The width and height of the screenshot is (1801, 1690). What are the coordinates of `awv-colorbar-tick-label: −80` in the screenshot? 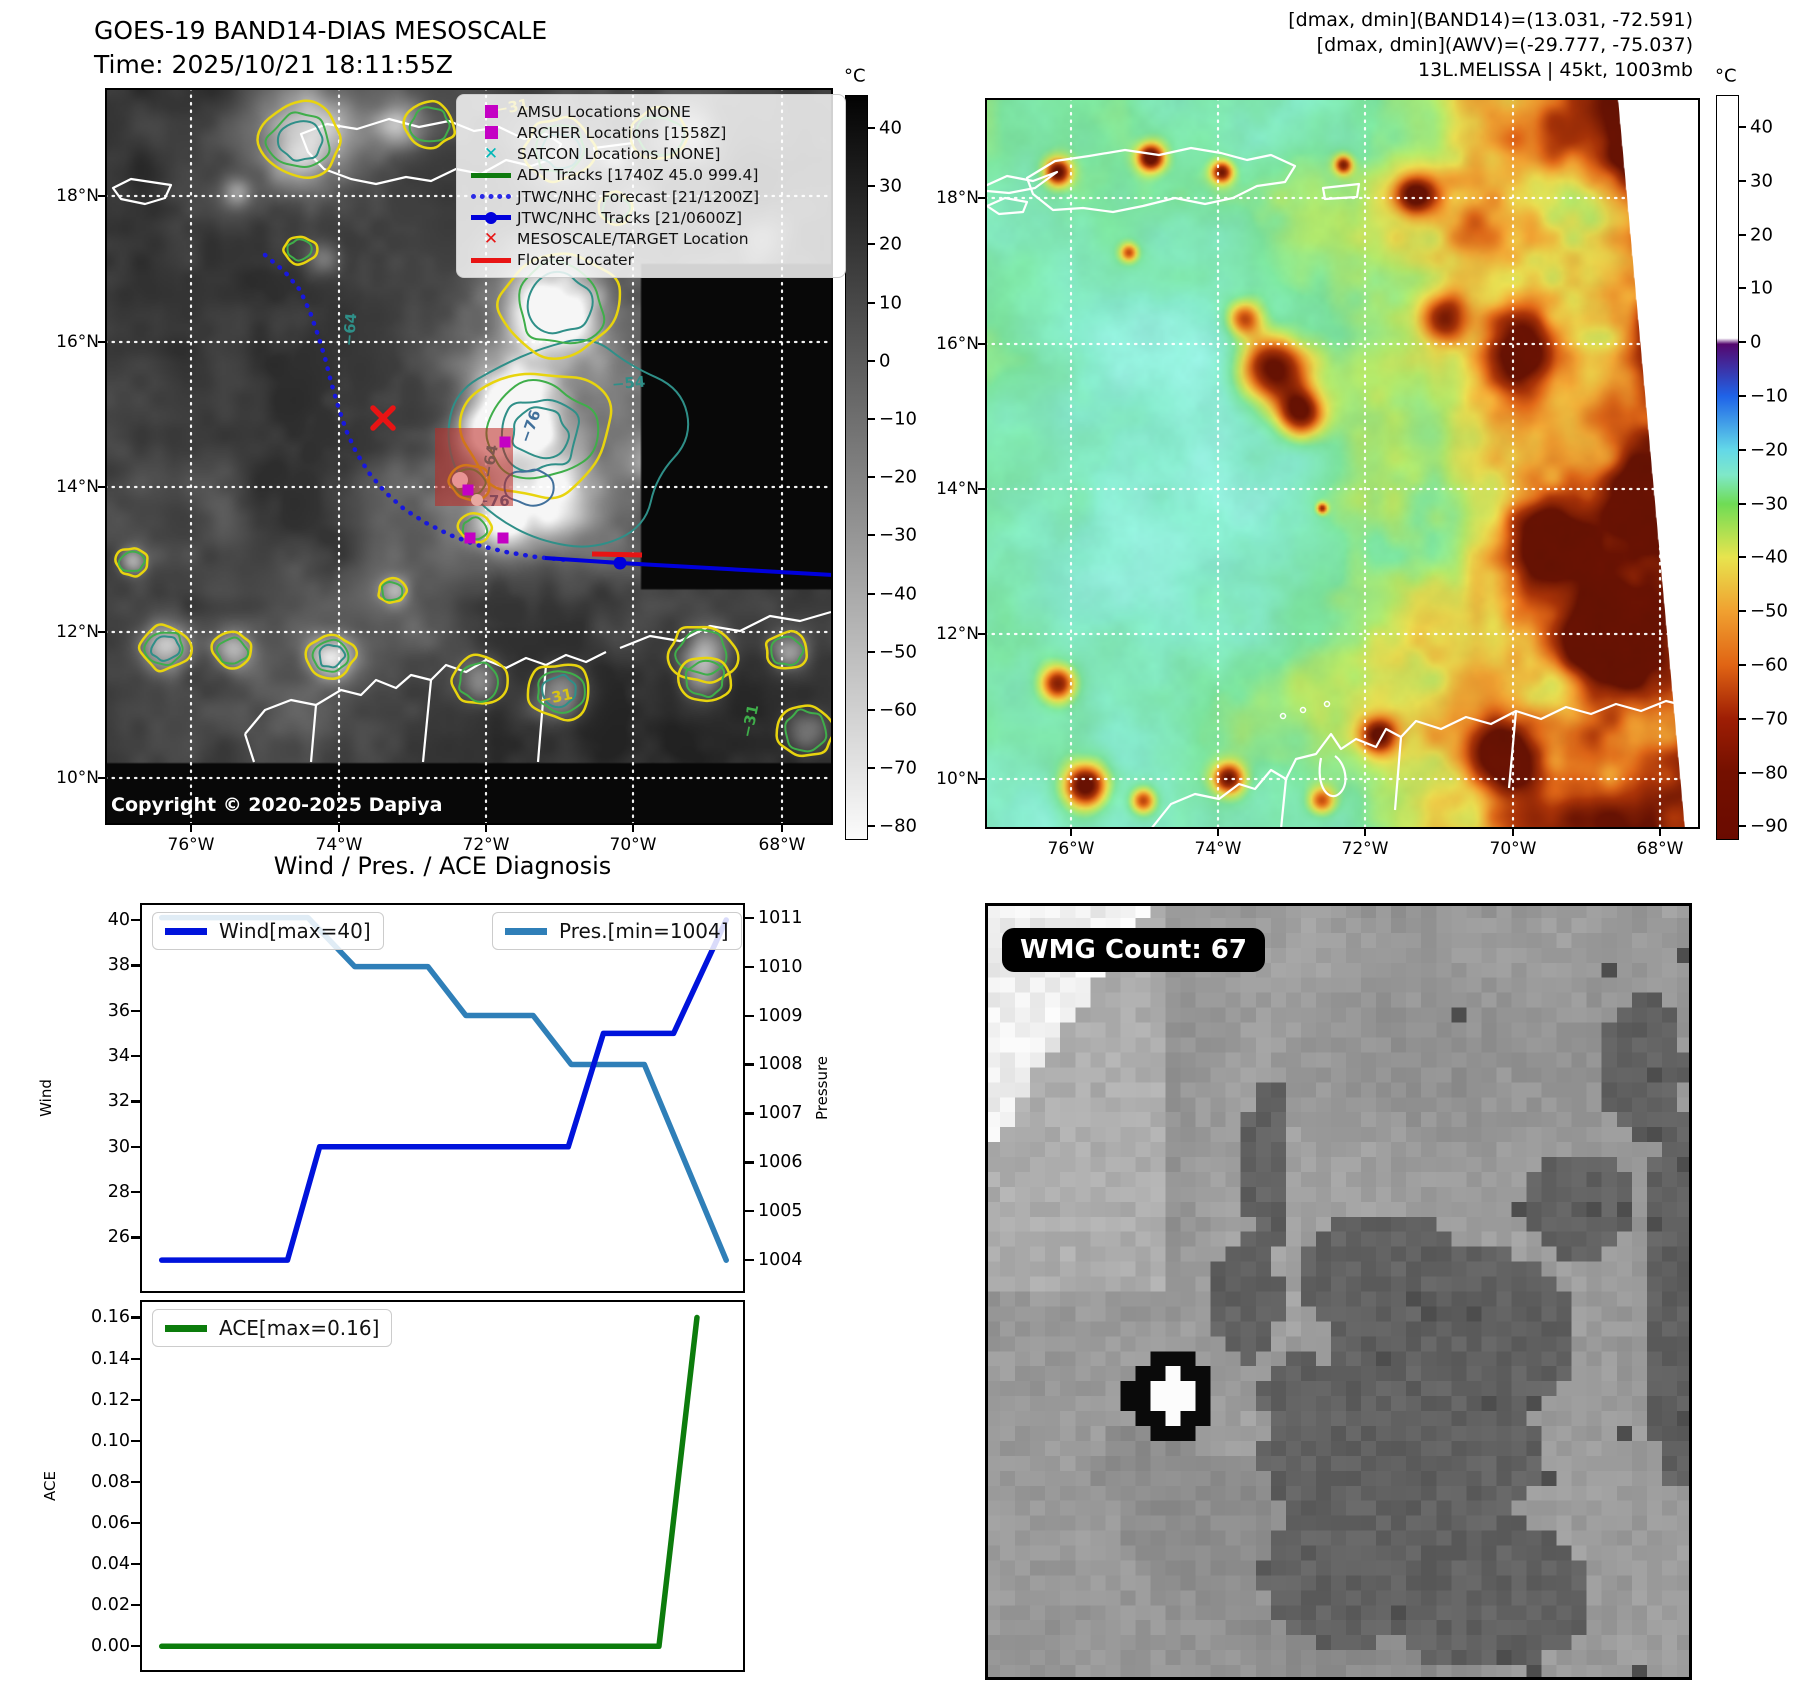 It's located at (1769, 773).